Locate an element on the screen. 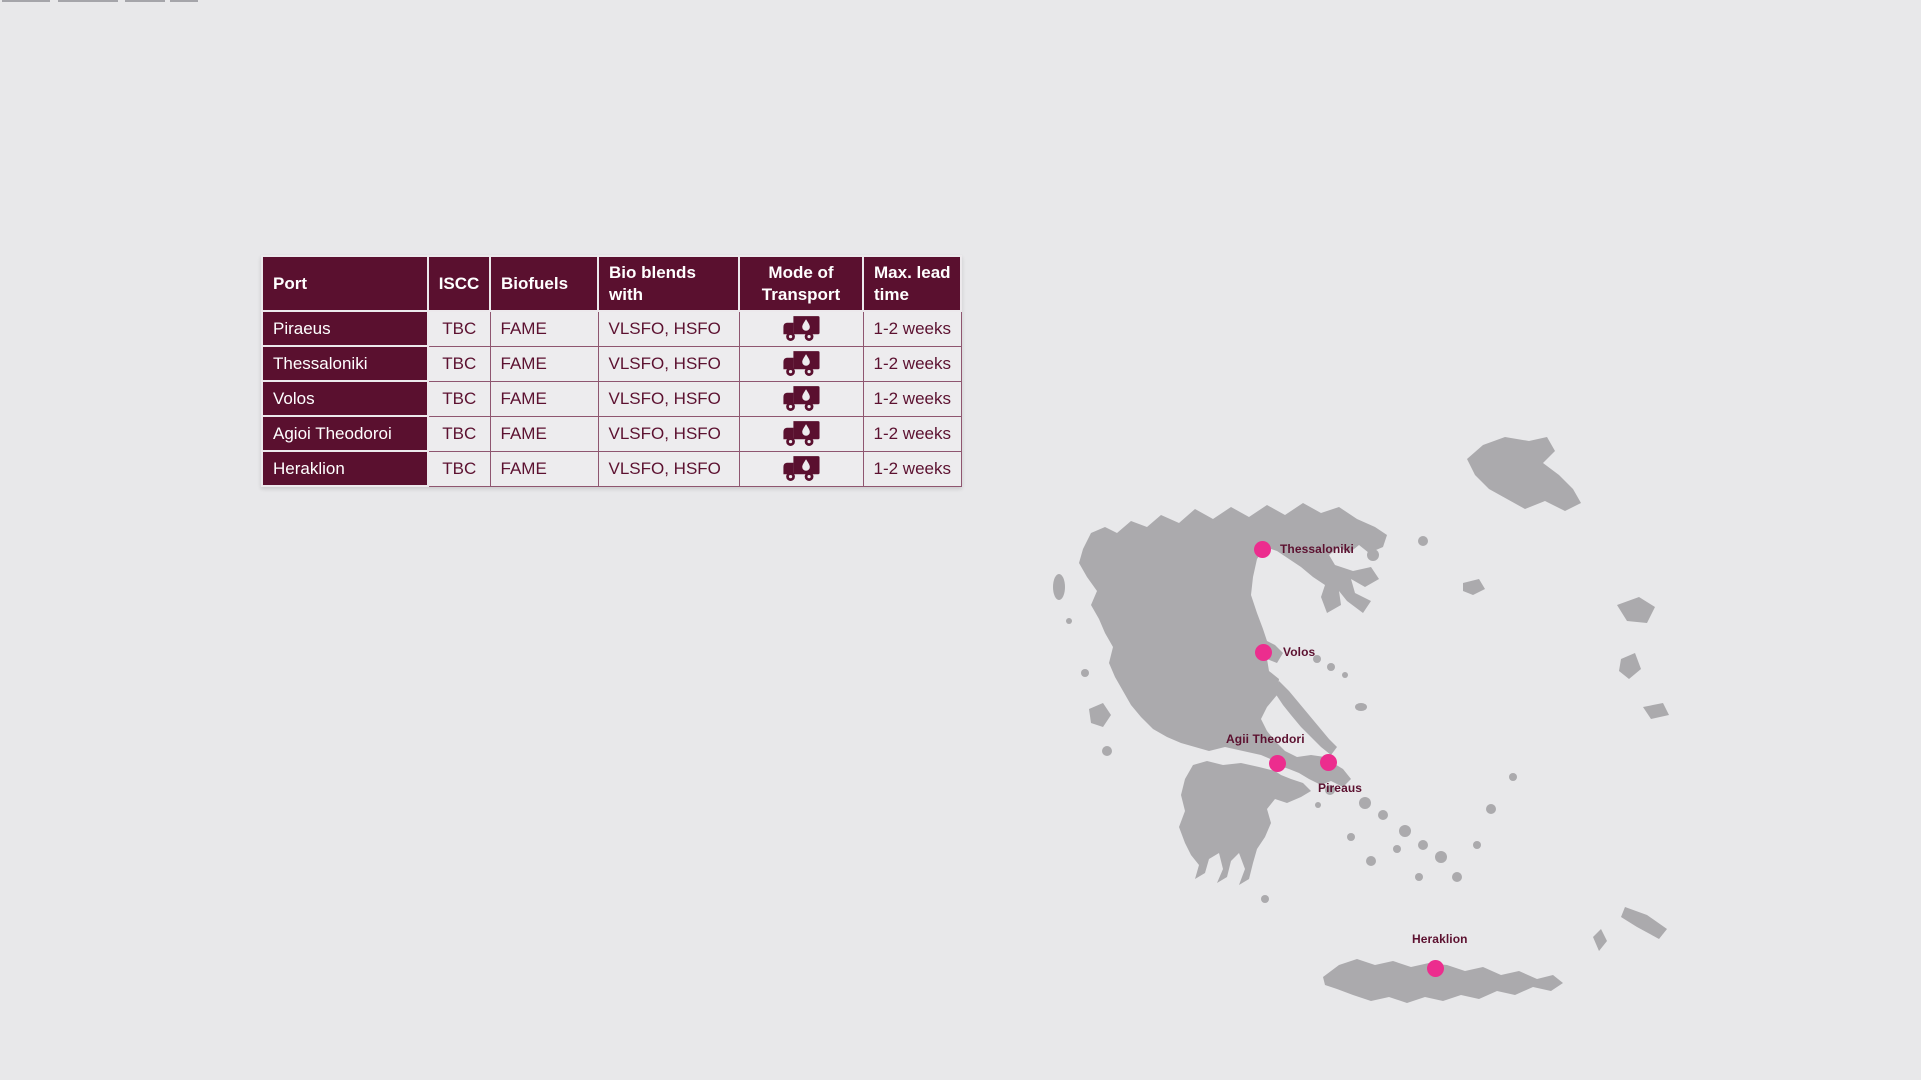  column-header-biofuels: Biofuels is located at coordinates (544, 283).